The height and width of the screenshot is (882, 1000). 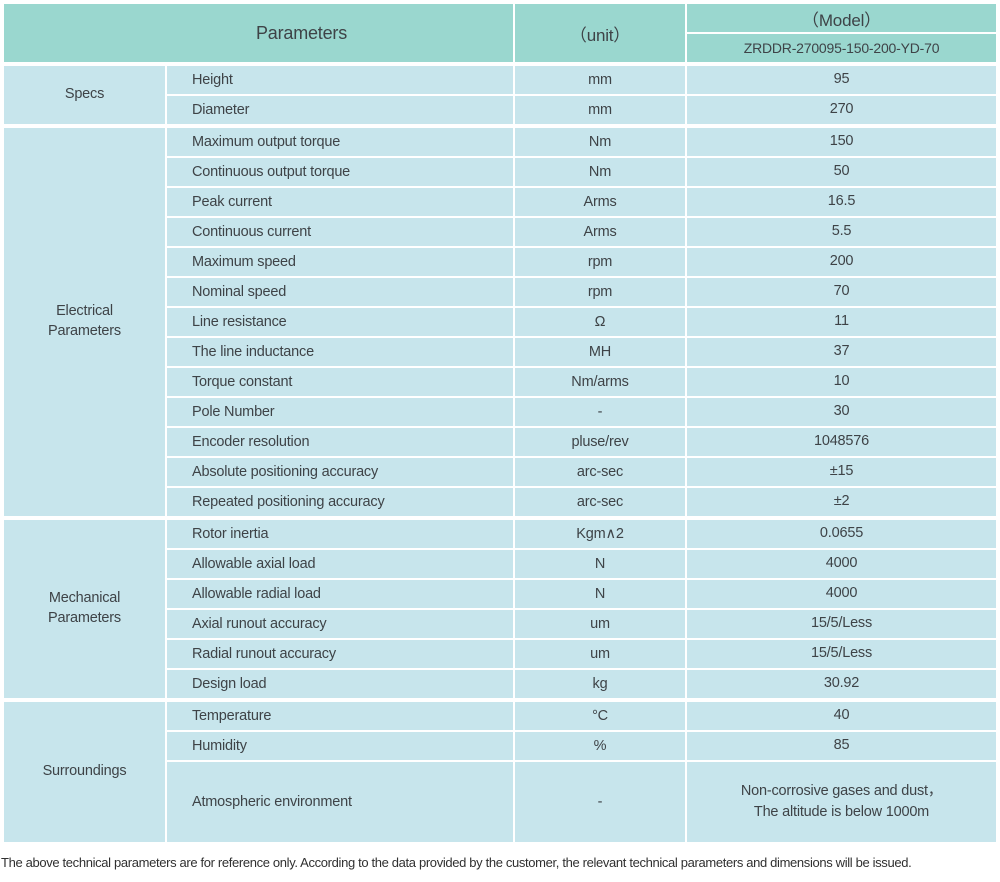 What do you see at coordinates (340, 624) in the screenshot?
I see `param-cell: Axial runout accuracy` at bounding box center [340, 624].